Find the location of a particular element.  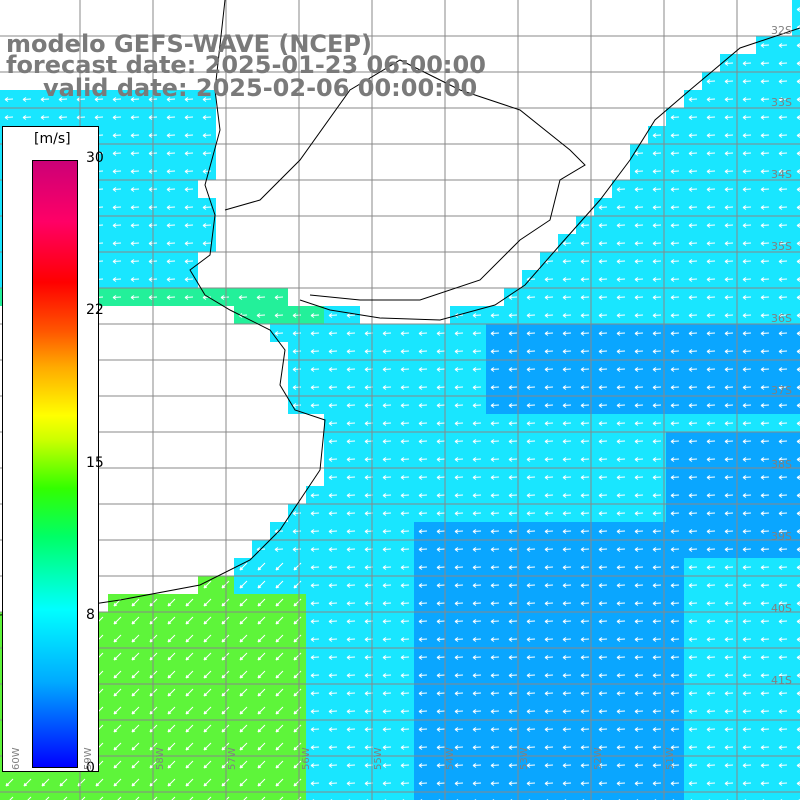

lat-label: 34S is located at coordinates (781, 174).